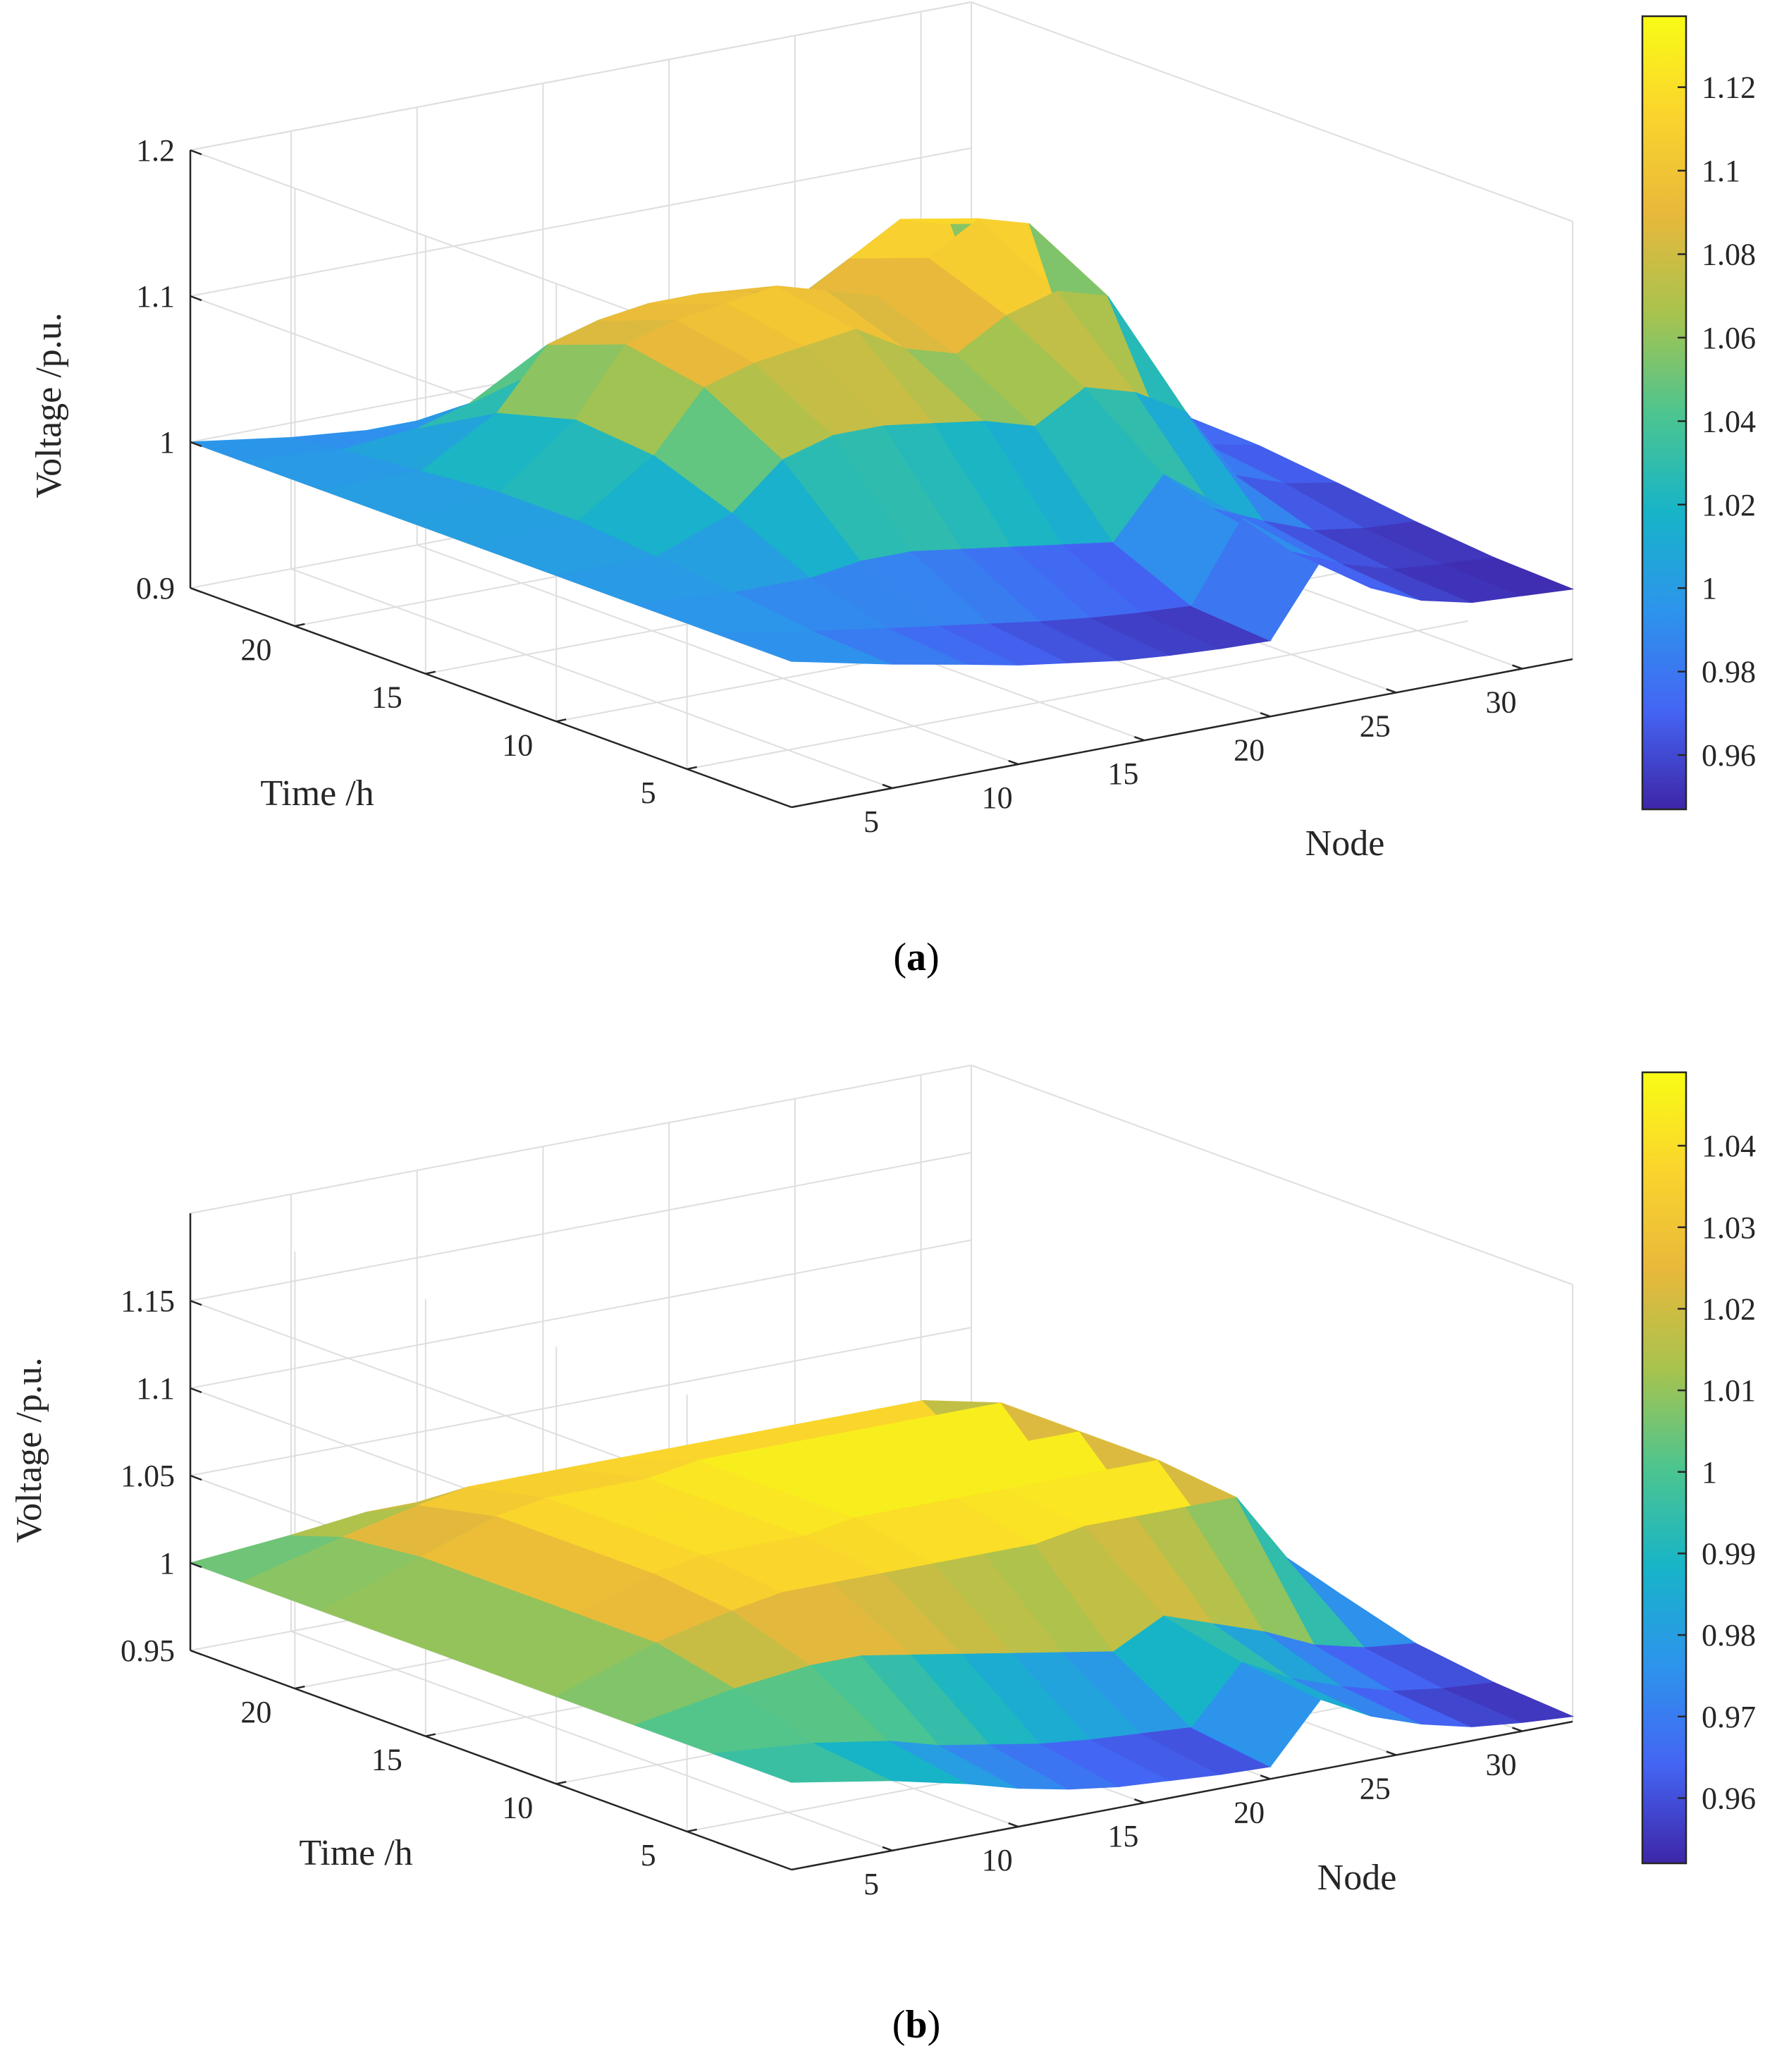  What do you see at coordinates (355, 1853) in the screenshot?
I see `y-axis-label: Time /h` at bounding box center [355, 1853].